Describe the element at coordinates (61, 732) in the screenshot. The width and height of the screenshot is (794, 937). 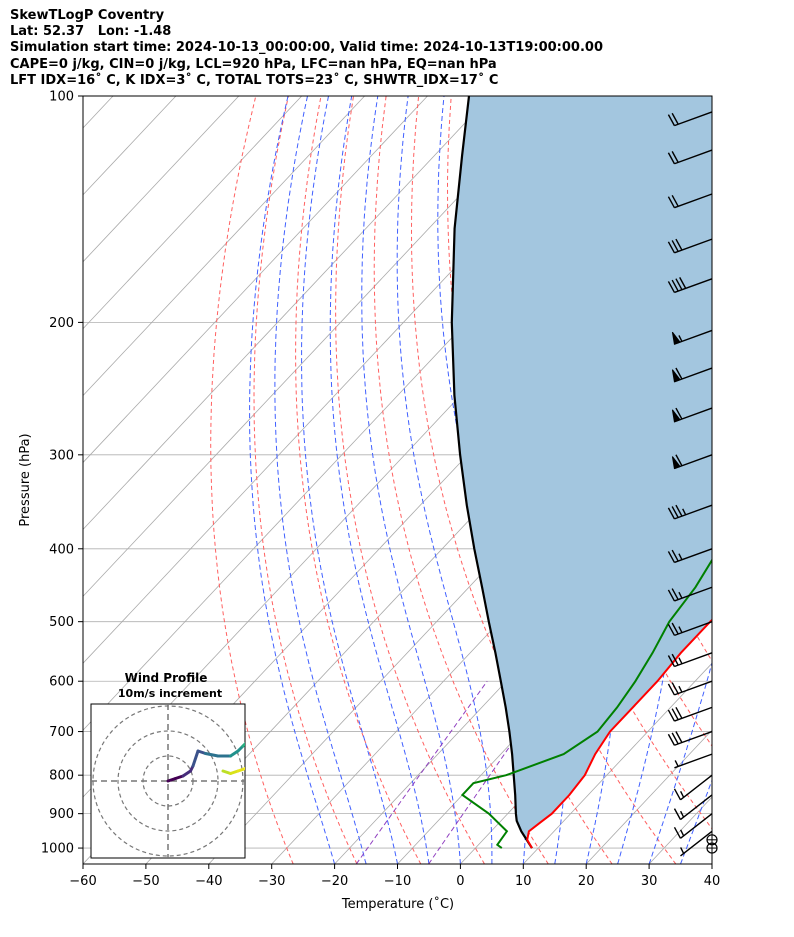
I see `y-tick-label: 700` at that location.